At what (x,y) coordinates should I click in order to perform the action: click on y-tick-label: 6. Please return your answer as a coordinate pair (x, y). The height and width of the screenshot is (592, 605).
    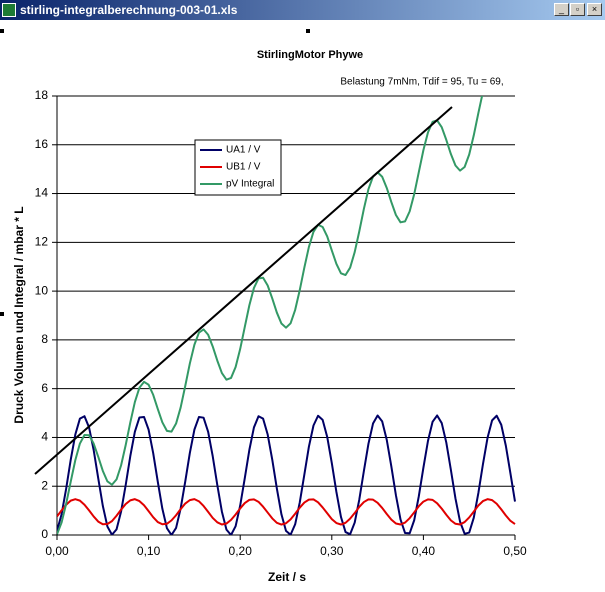
    Looking at the image, I should click on (44, 388).